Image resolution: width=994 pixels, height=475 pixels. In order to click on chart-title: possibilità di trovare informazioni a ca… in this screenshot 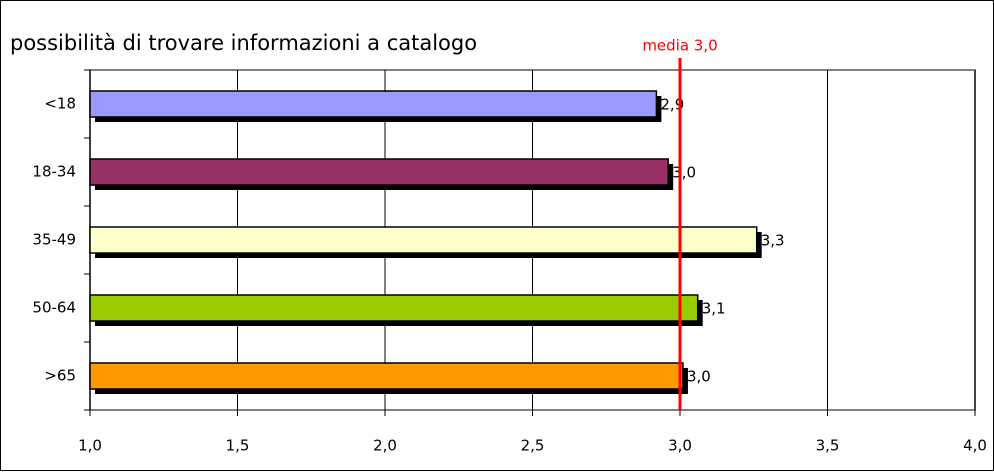, I will do `click(243, 43)`.